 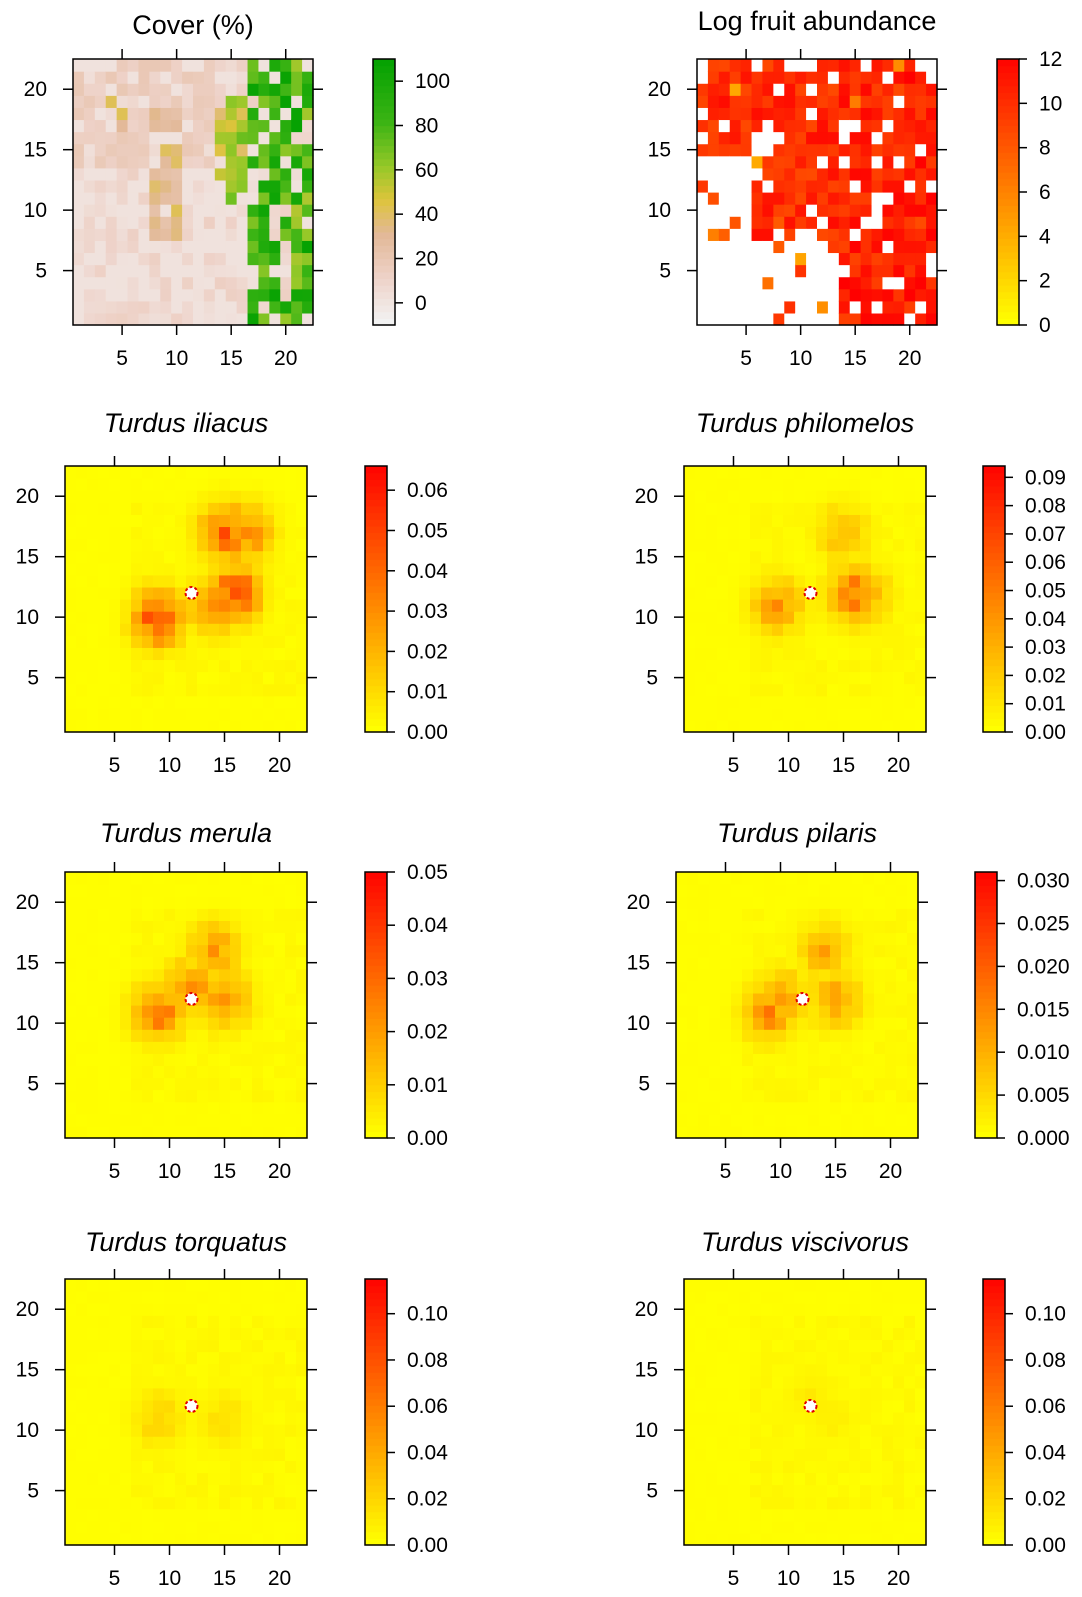 What do you see at coordinates (646, 496) in the screenshot?
I see `y-tick-label: 20` at bounding box center [646, 496].